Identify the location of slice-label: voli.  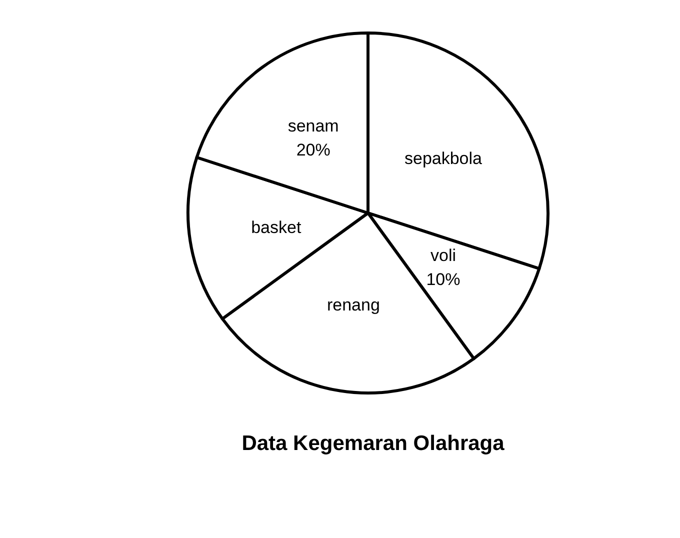
(443, 256).